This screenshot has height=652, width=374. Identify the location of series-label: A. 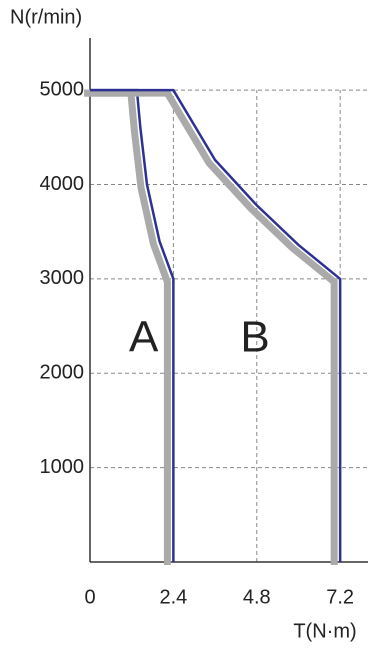
(144, 337).